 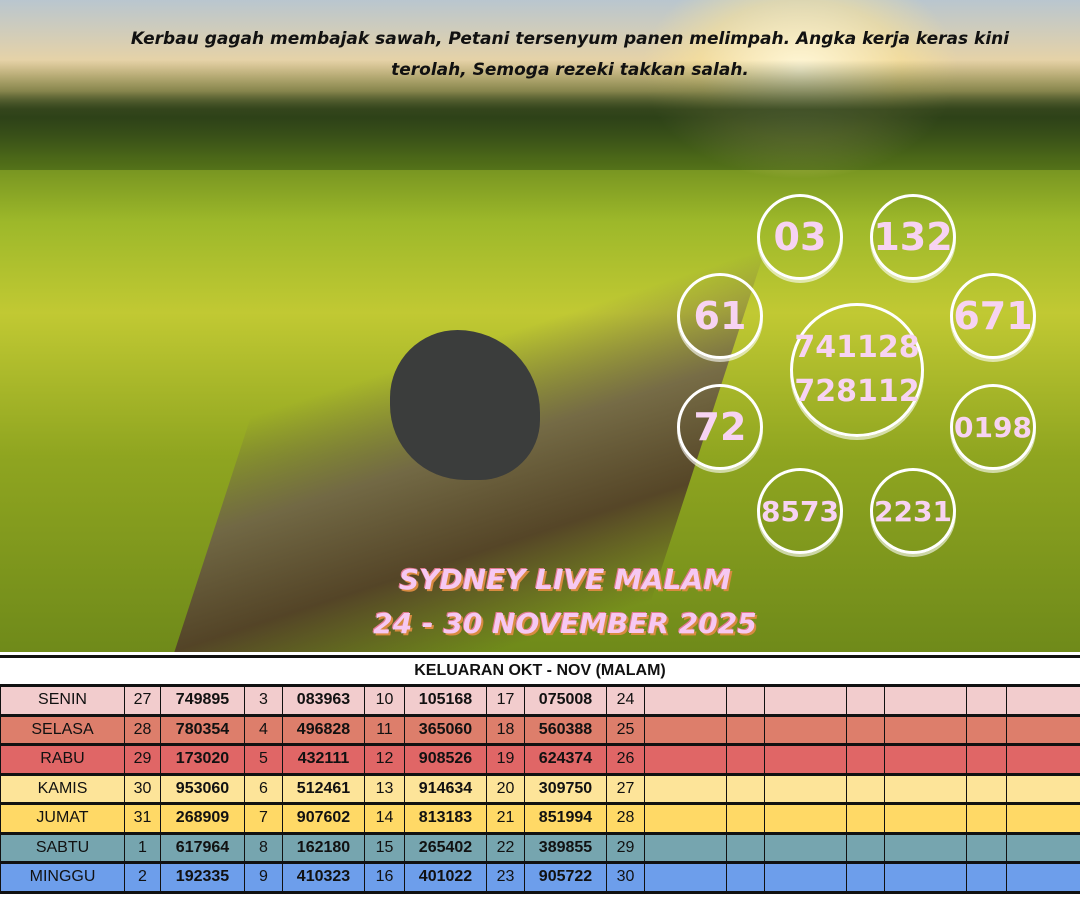 What do you see at coordinates (625, 788) in the screenshot?
I see `date-cell: 27` at bounding box center [625, 788].